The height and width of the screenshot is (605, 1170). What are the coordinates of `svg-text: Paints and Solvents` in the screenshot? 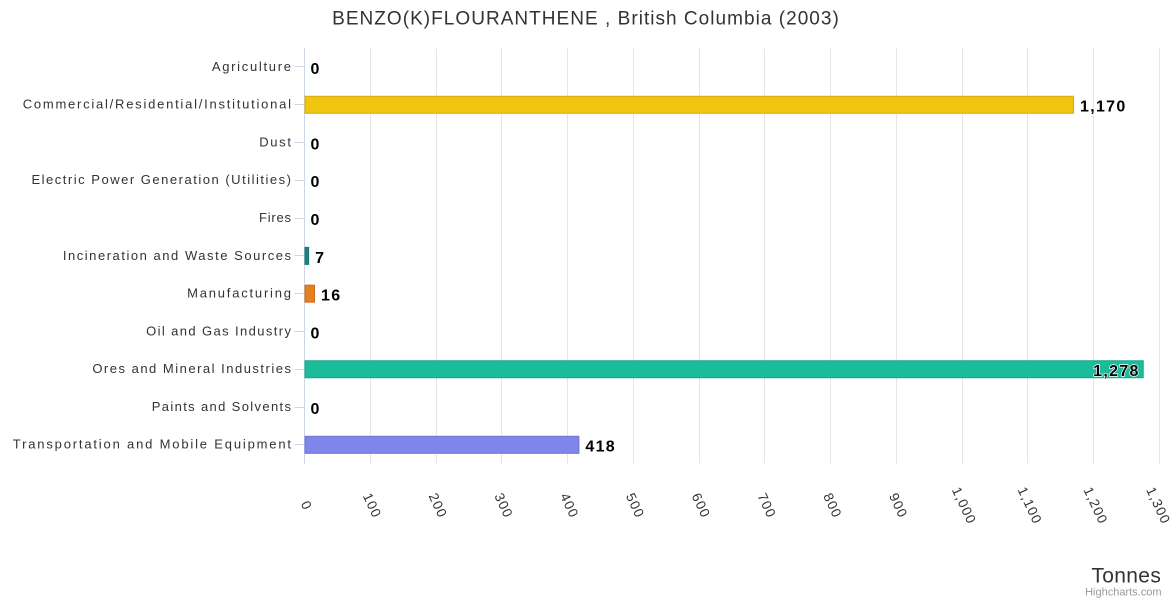 It's located at (222, 406).